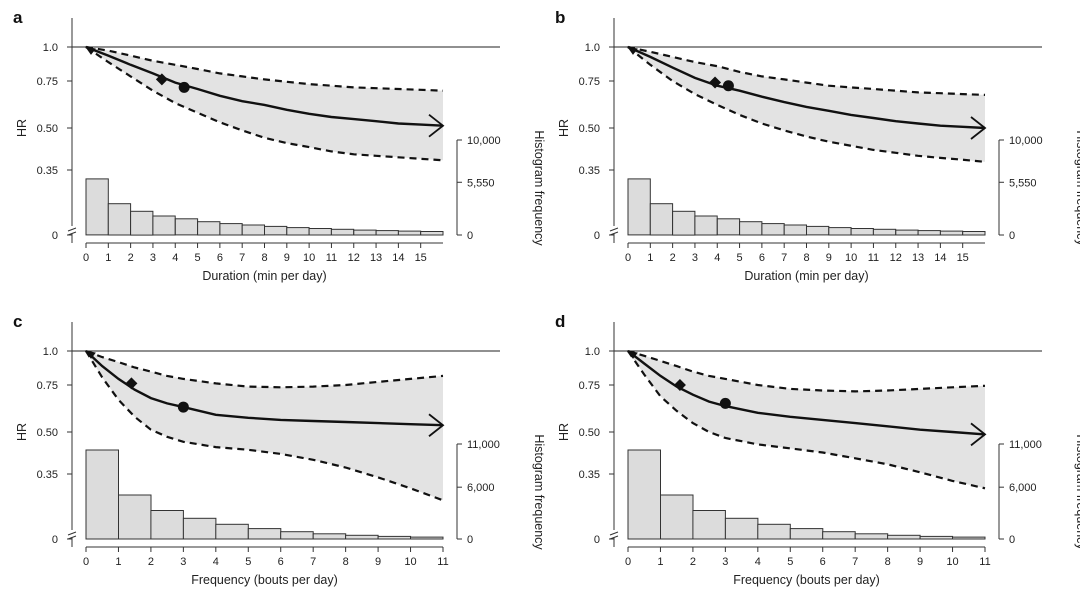  I want to click on hr-curve, so click(806, 87).